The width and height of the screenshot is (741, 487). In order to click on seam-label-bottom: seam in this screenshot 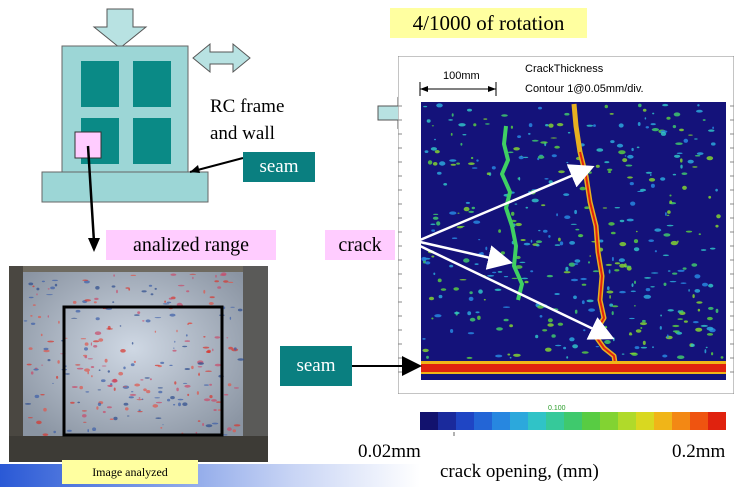, I will do `click(316, 366)`.